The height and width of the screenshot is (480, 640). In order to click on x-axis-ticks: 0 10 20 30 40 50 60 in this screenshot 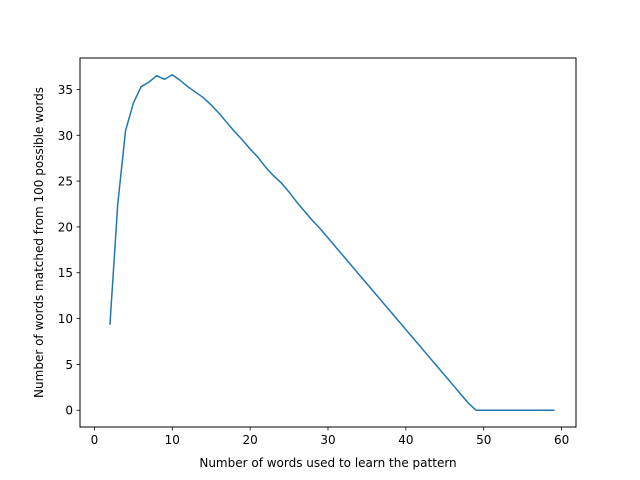, I will do `click(330, 437)`.